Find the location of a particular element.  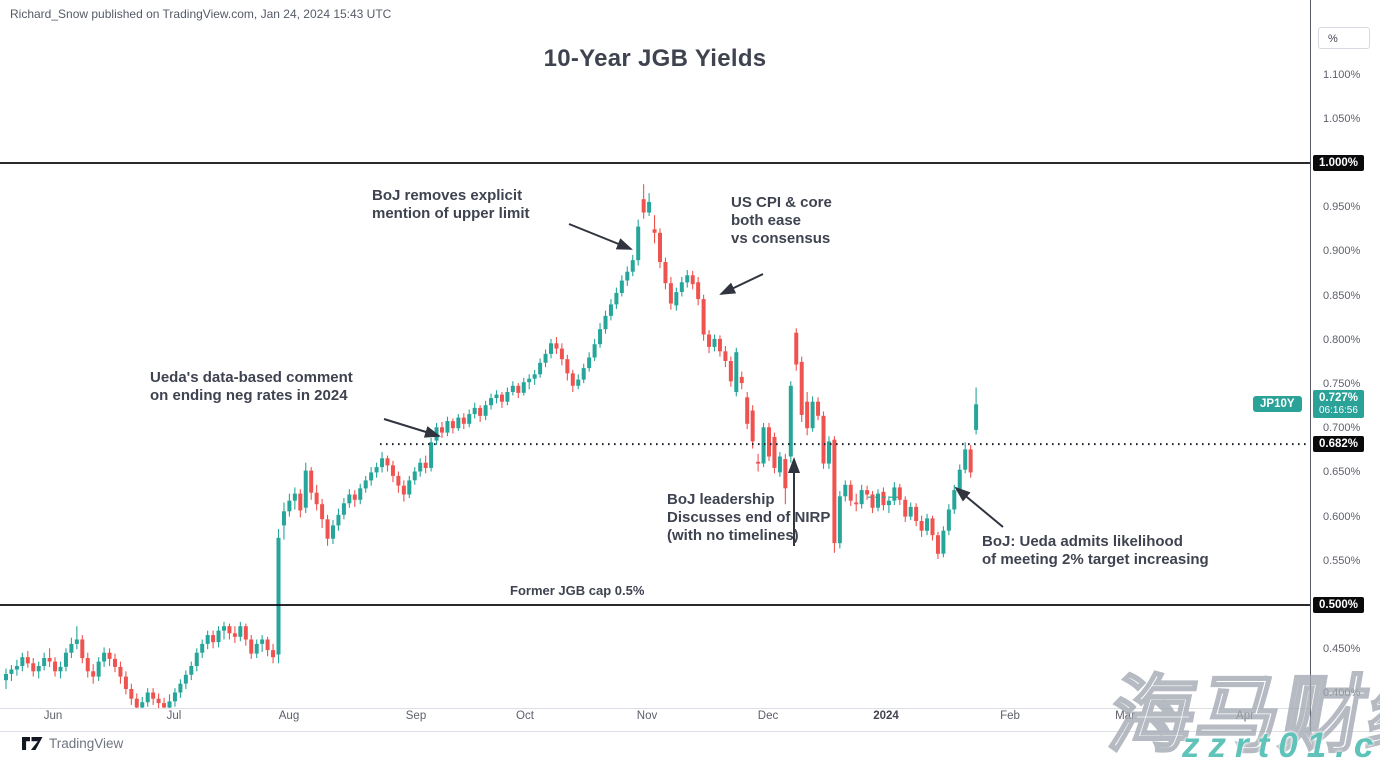

time-axis-label-mar: Mar is located at coordinates (1125, 716).